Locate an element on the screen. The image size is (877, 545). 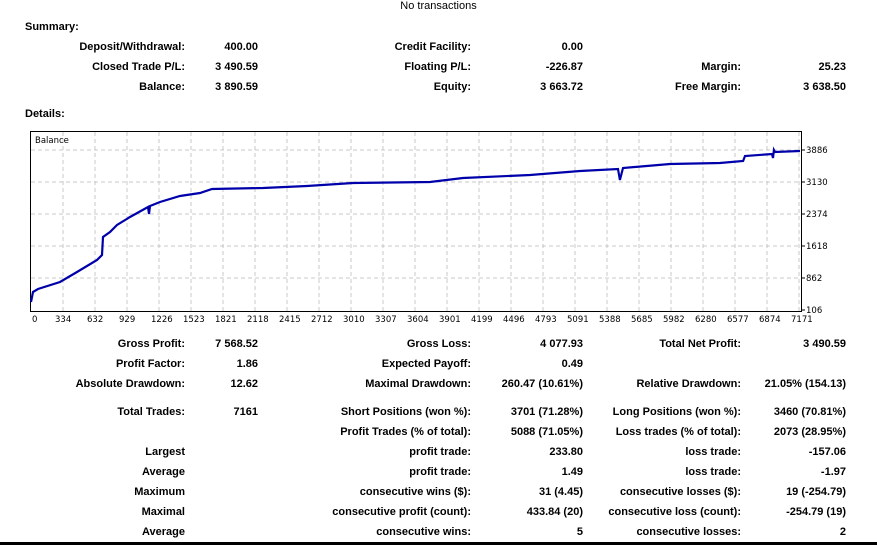
details-label: consecutive loss (count): is located at coordinates (674, 512).